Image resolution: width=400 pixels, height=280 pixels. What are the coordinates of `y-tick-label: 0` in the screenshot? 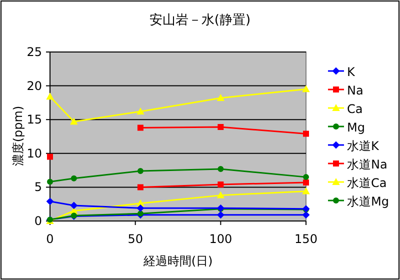 It's located at (38, 221).